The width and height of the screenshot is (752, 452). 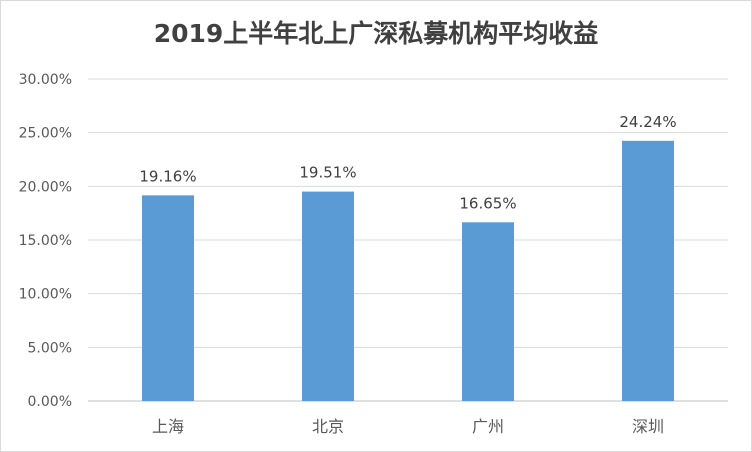 What do you see at coordinates (328, 426) in the screenshot?
I see `x-tick-label: 北京` at bounding box center [328, 426].